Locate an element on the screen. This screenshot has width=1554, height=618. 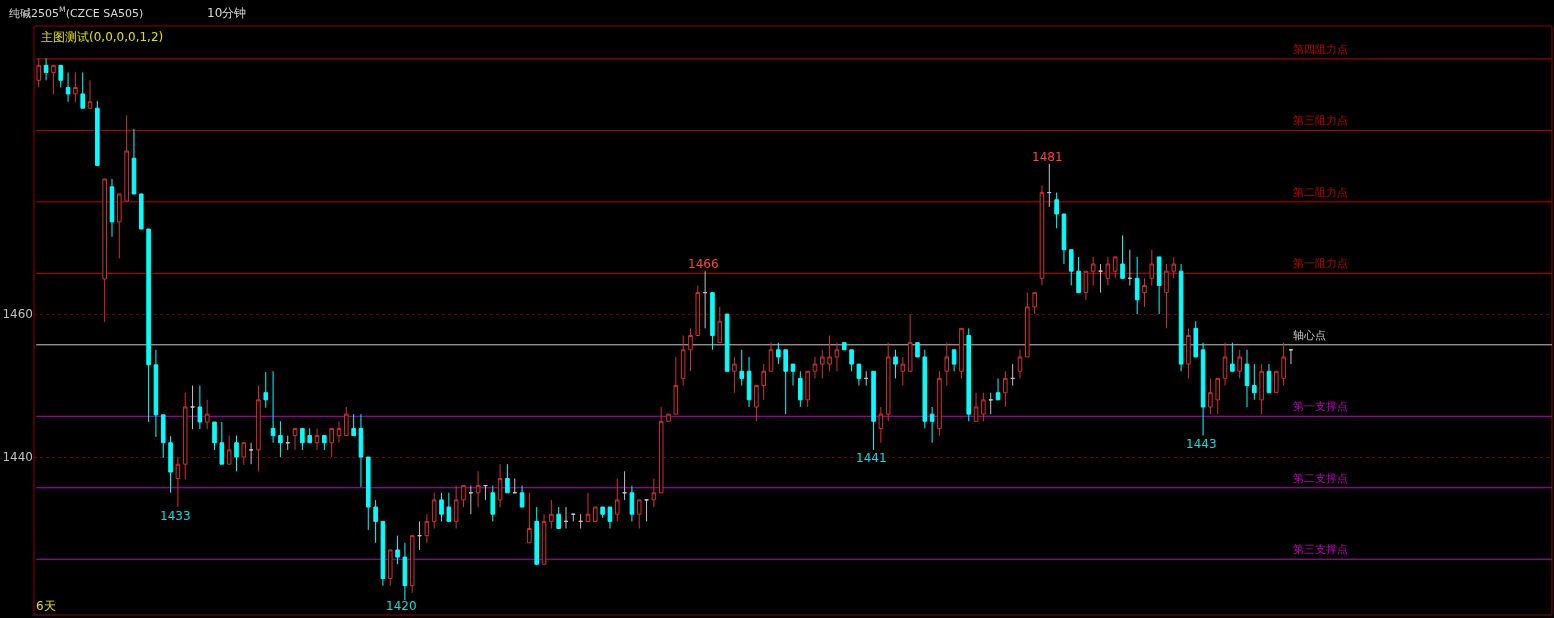
annotation: 1420 is located at coordinates (401, 606).